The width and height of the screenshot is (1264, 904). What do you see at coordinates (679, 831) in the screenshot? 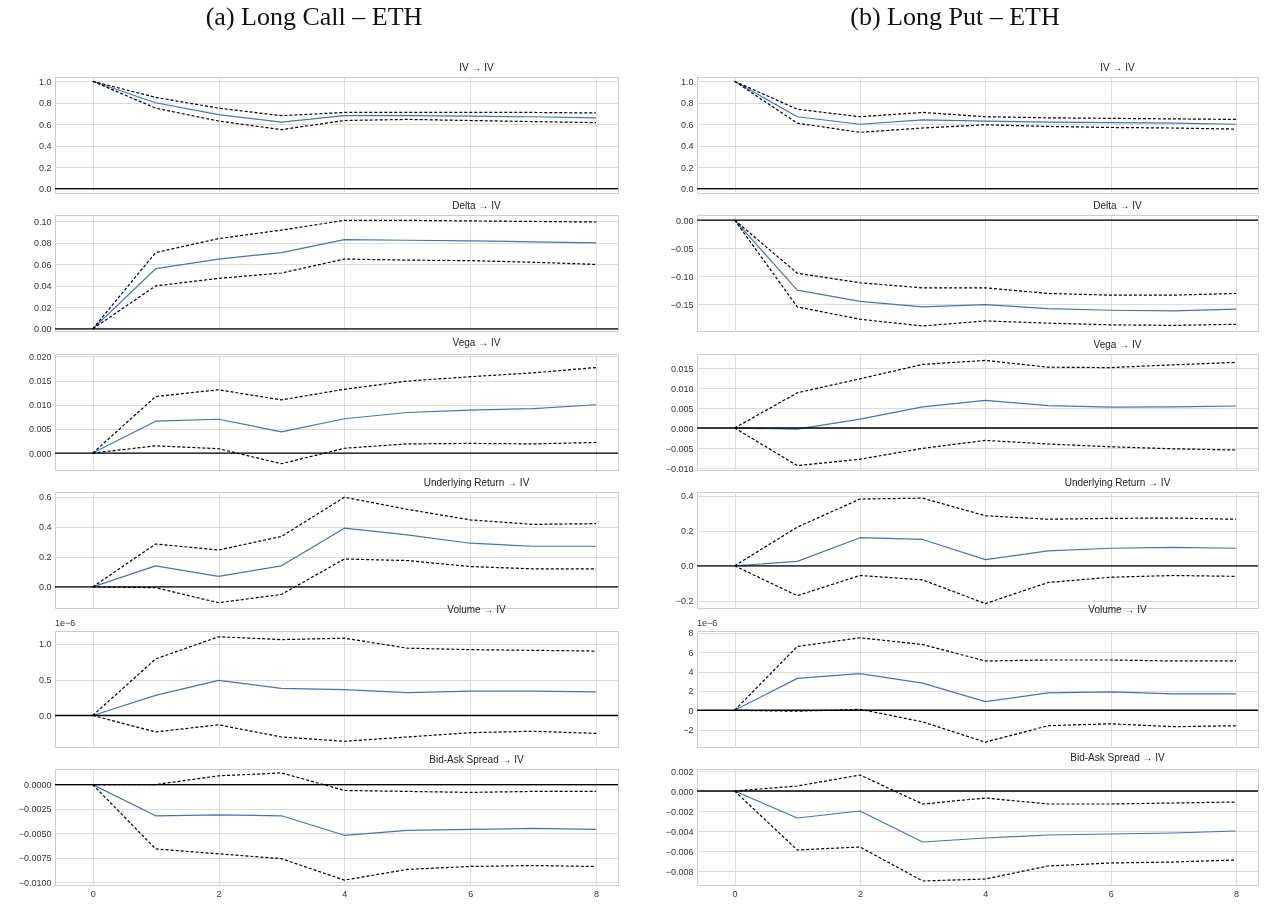
I see `y-tick-label: −0.004` at bounding box center [679, 831].